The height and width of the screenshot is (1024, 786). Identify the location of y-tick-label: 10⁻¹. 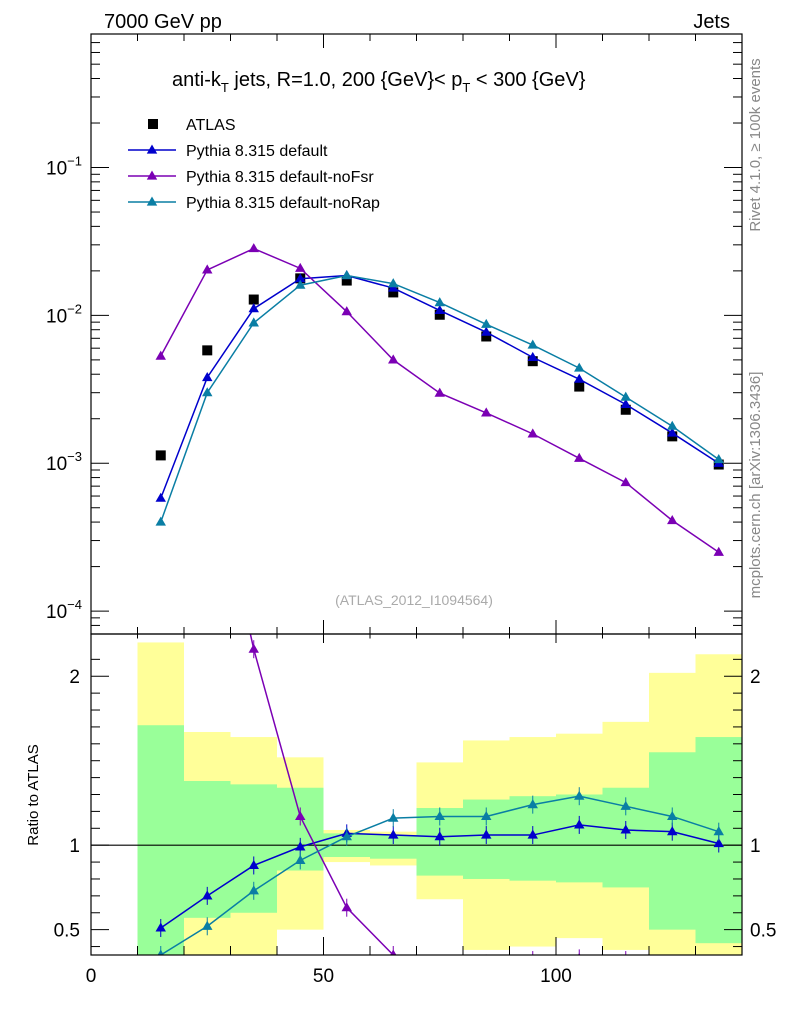
(64, 167).